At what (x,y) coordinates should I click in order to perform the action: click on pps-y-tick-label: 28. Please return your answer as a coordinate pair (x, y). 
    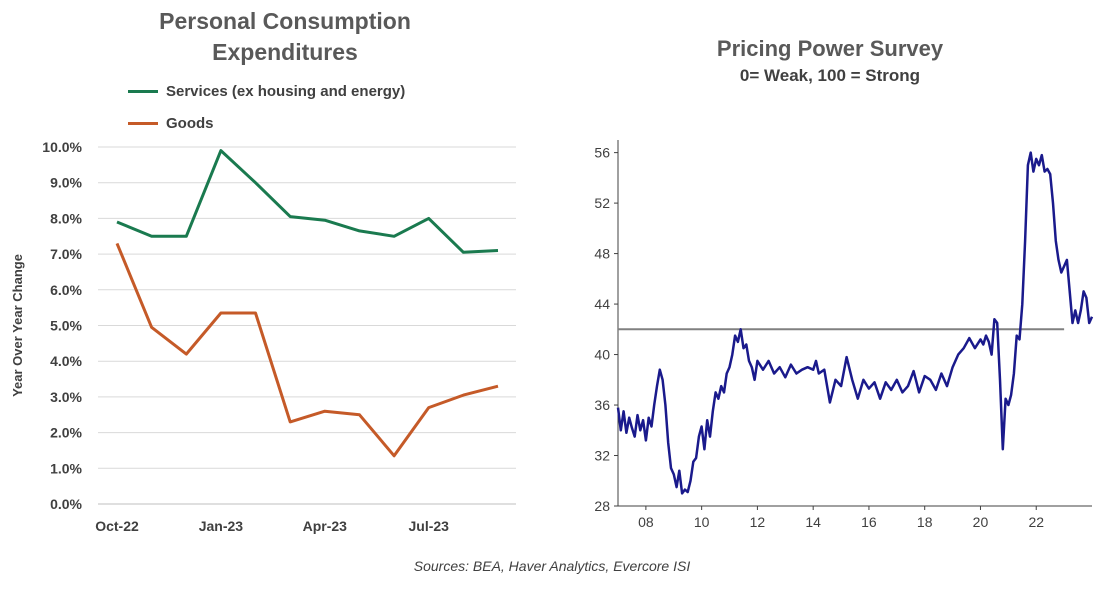
    Looking at the image, I should click on (602, 506).